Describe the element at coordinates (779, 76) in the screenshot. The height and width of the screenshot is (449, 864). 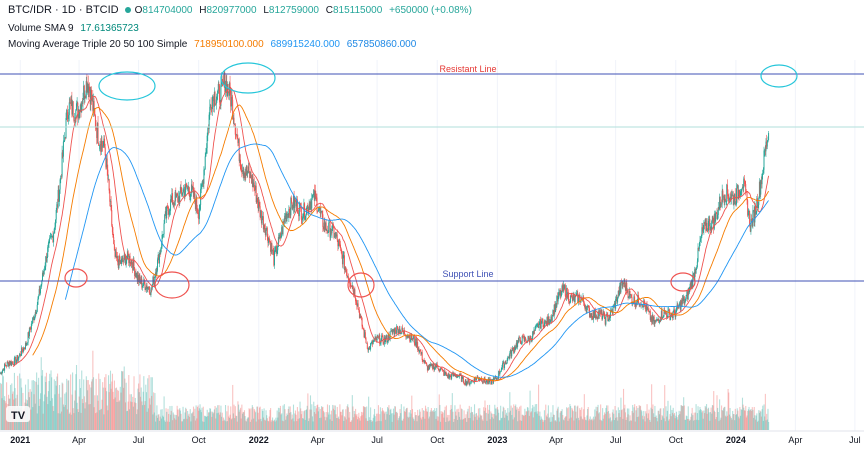
I see `annotation-circle-projection` at that location.